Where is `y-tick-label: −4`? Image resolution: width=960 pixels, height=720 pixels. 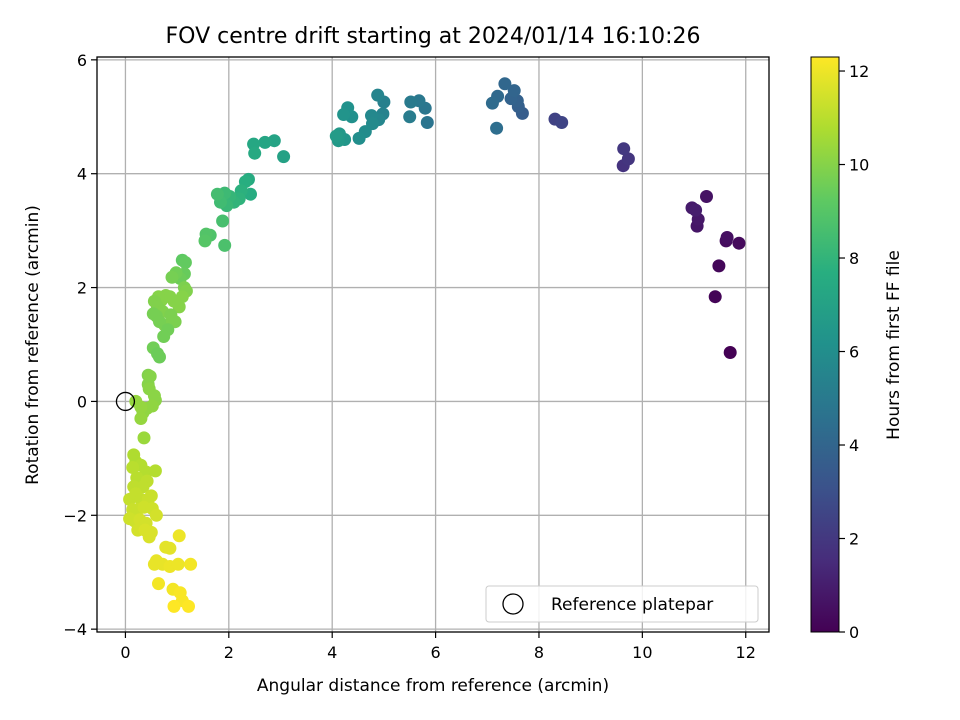
y-tick-label: −4 is located at coordinates (75, 629).